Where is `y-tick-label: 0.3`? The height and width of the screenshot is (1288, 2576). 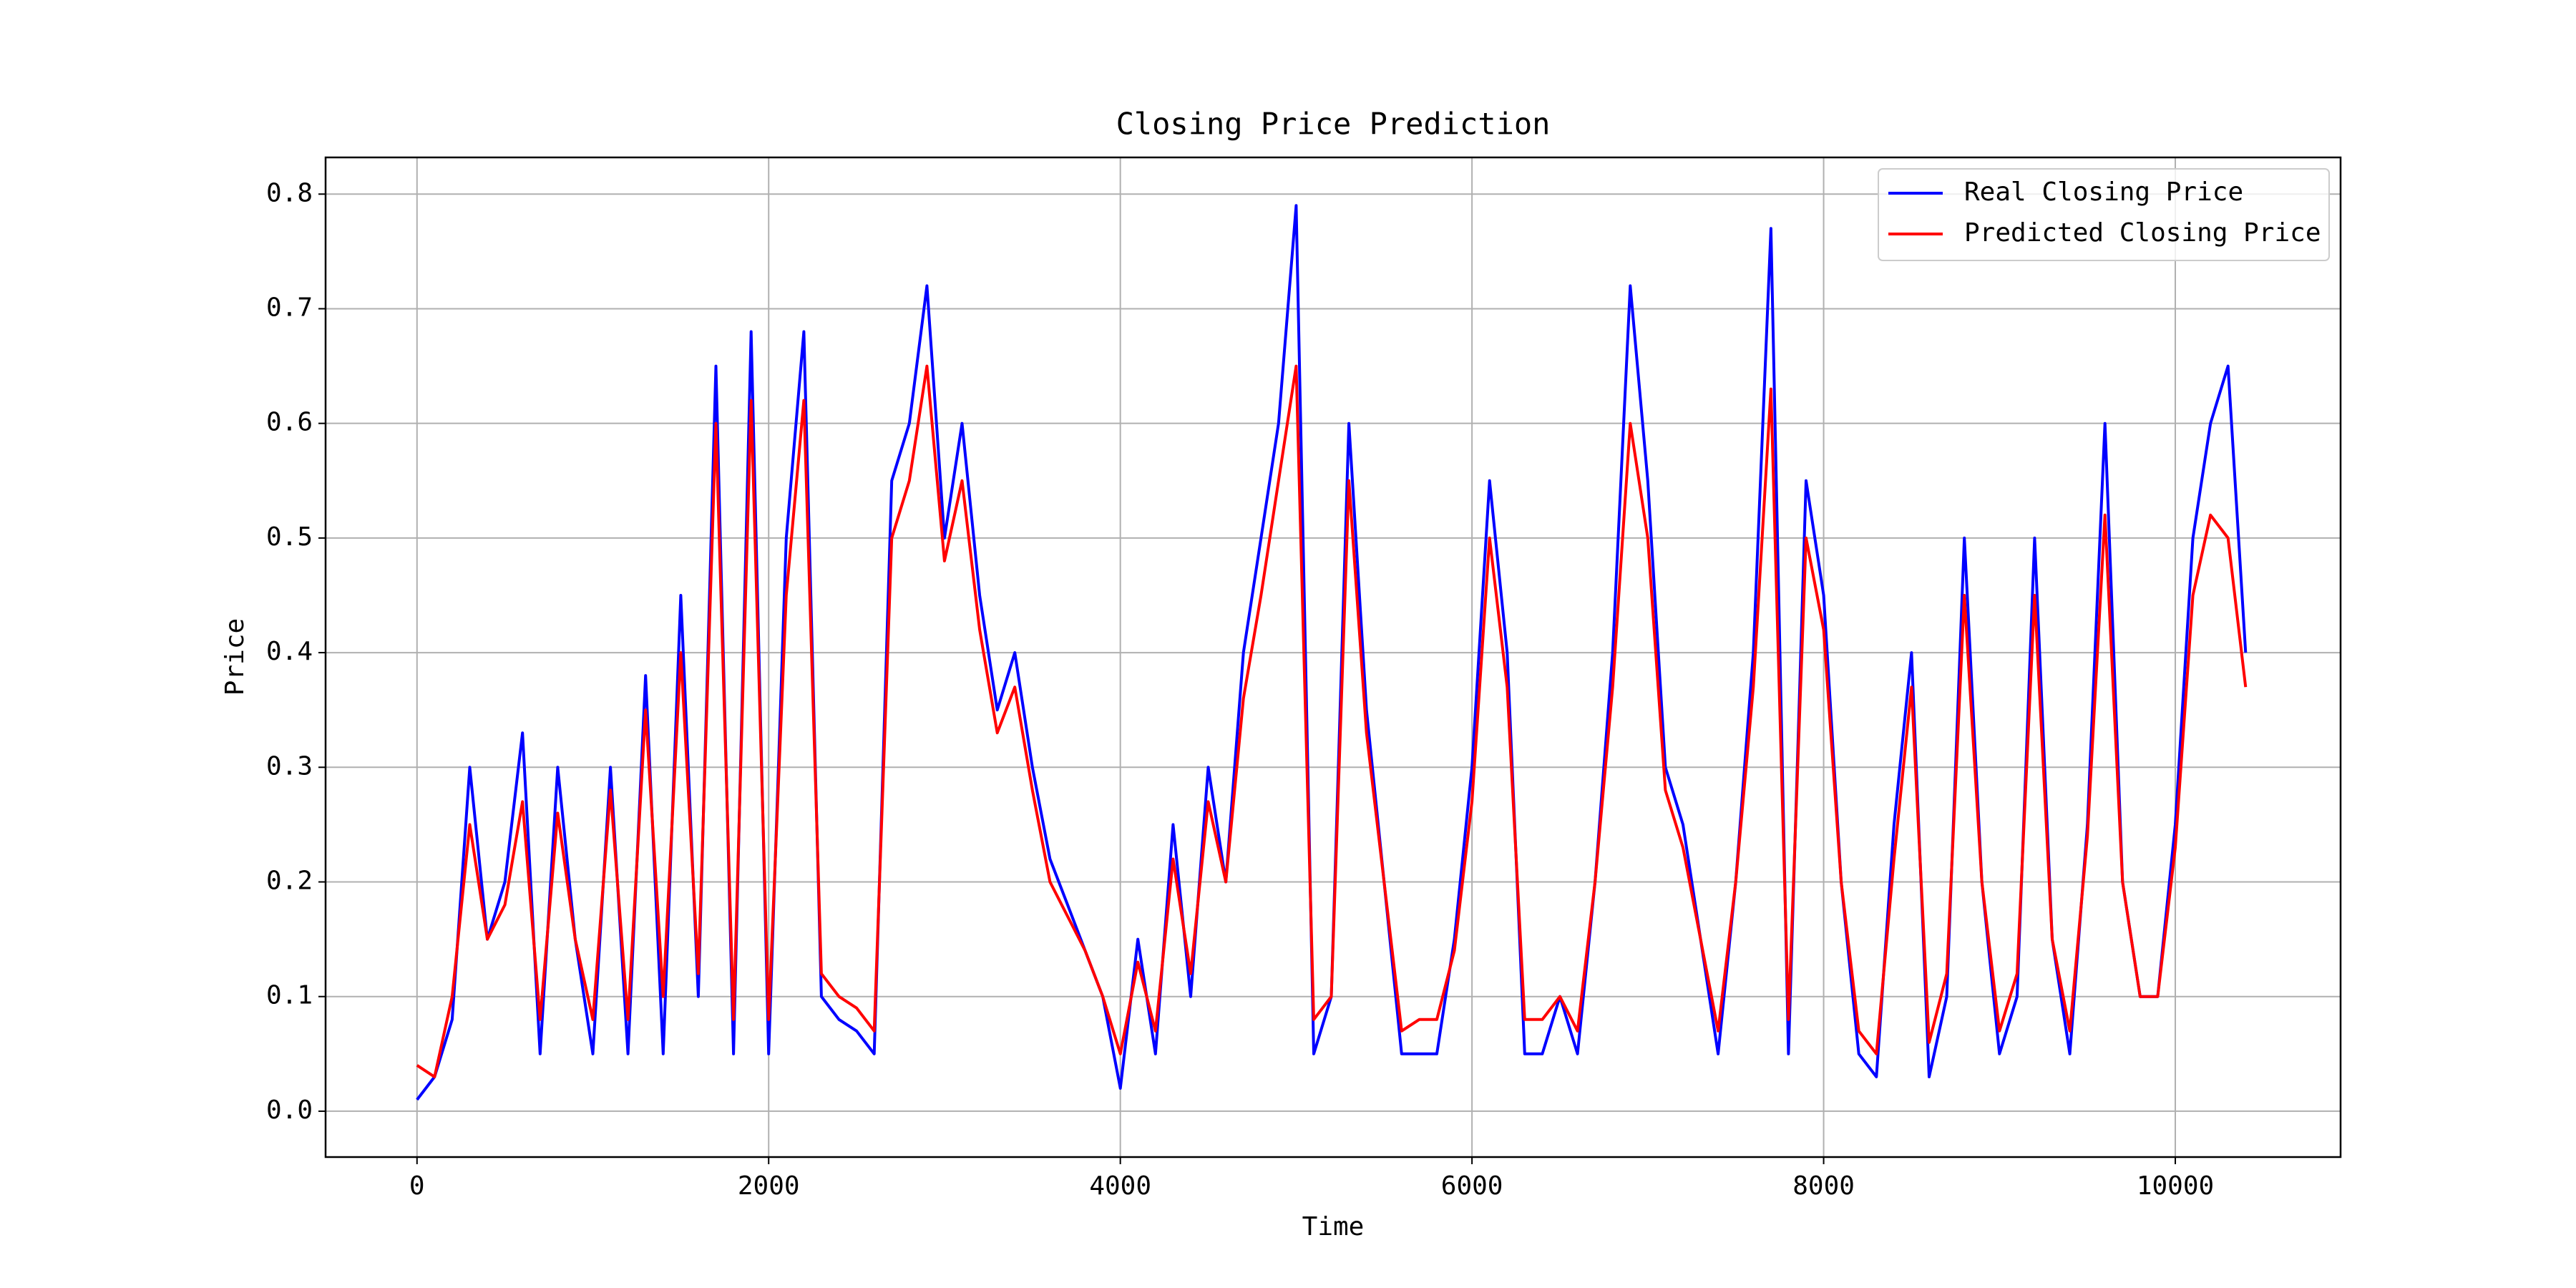
y-tick-label: 0.3 is located at coordinates (289, 766).